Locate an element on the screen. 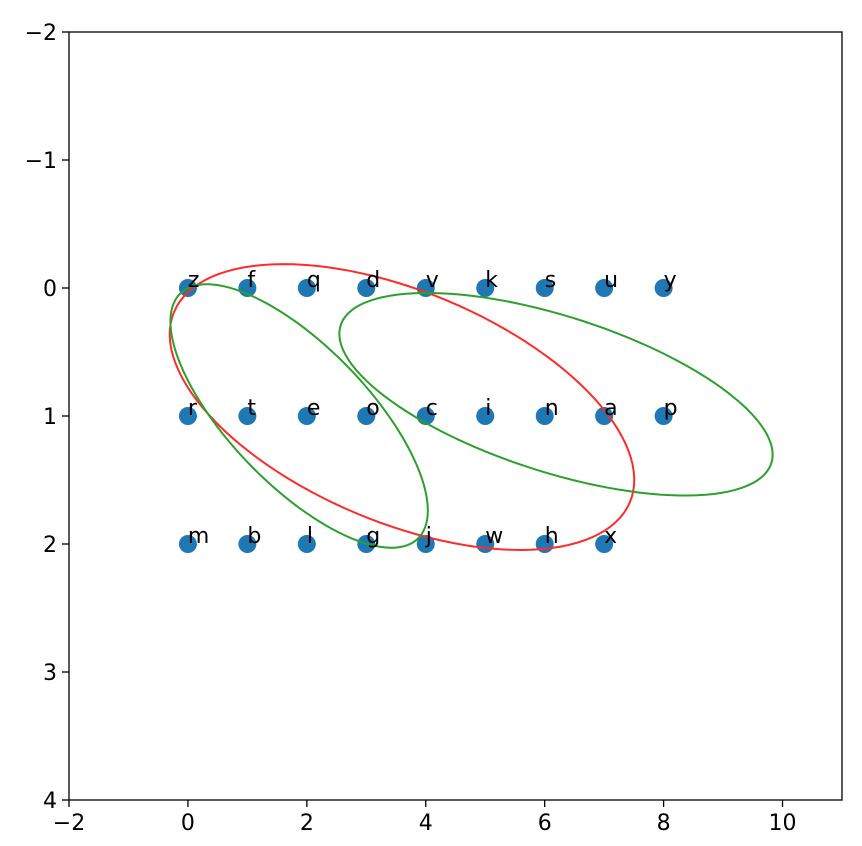  x-tick-label: 10 is located at coordinates (783, 823).